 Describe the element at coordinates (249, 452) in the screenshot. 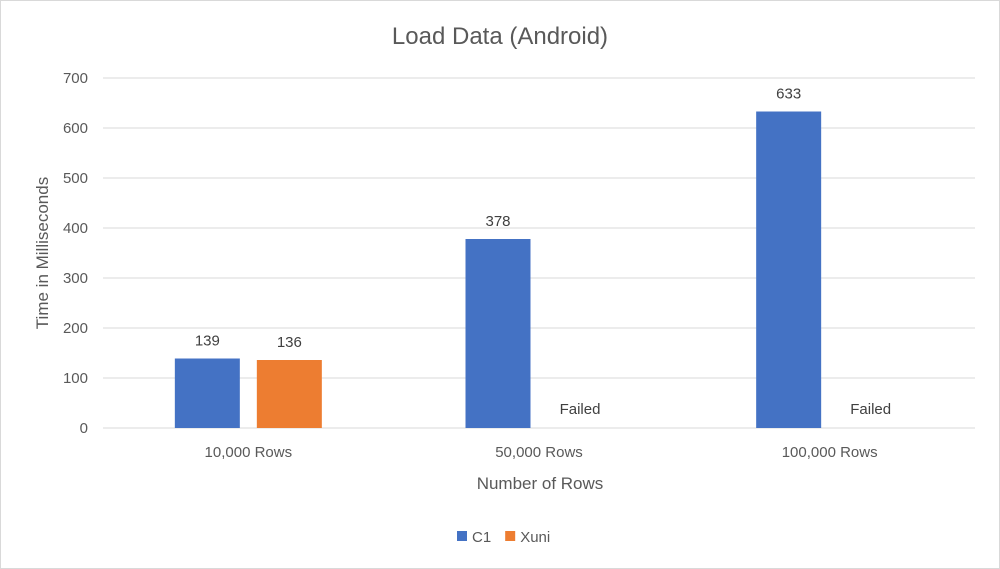

I see `x-tick-label: 10,000 Rows` at that location.